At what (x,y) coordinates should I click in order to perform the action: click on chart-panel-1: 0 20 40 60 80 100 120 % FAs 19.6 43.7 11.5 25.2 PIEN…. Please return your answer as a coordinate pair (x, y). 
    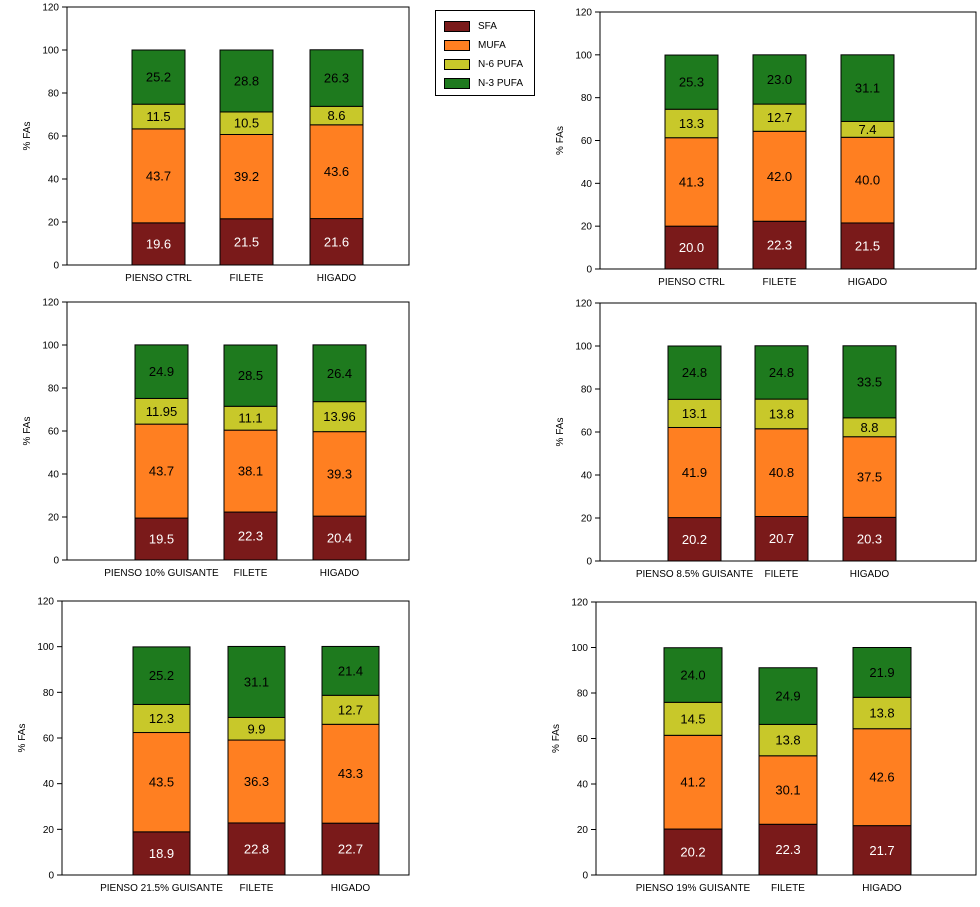
    Looking at the image, I should click on (216, 143).